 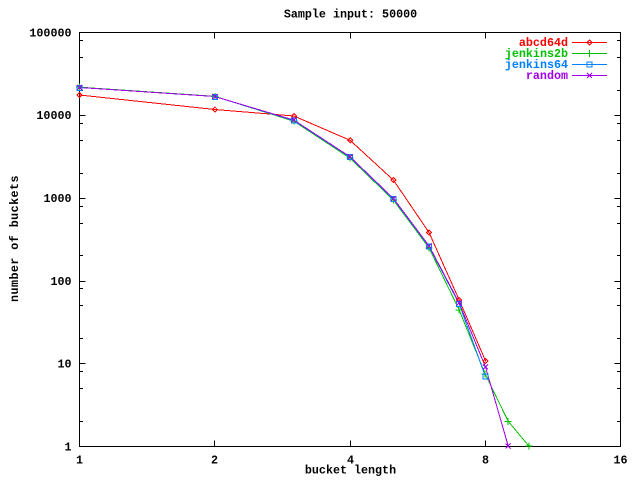 I want to click on svg-text: 100, so click(x=60, y=282).